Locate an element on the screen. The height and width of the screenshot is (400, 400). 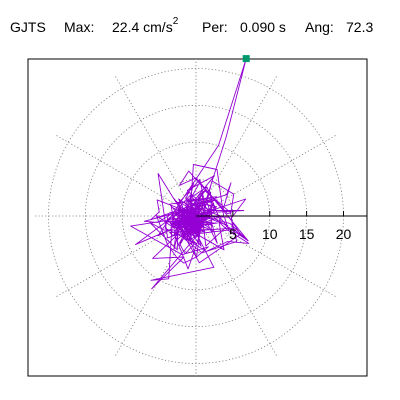
max-value-text: 22.4 cm/s is located at coordinates (142, 27).